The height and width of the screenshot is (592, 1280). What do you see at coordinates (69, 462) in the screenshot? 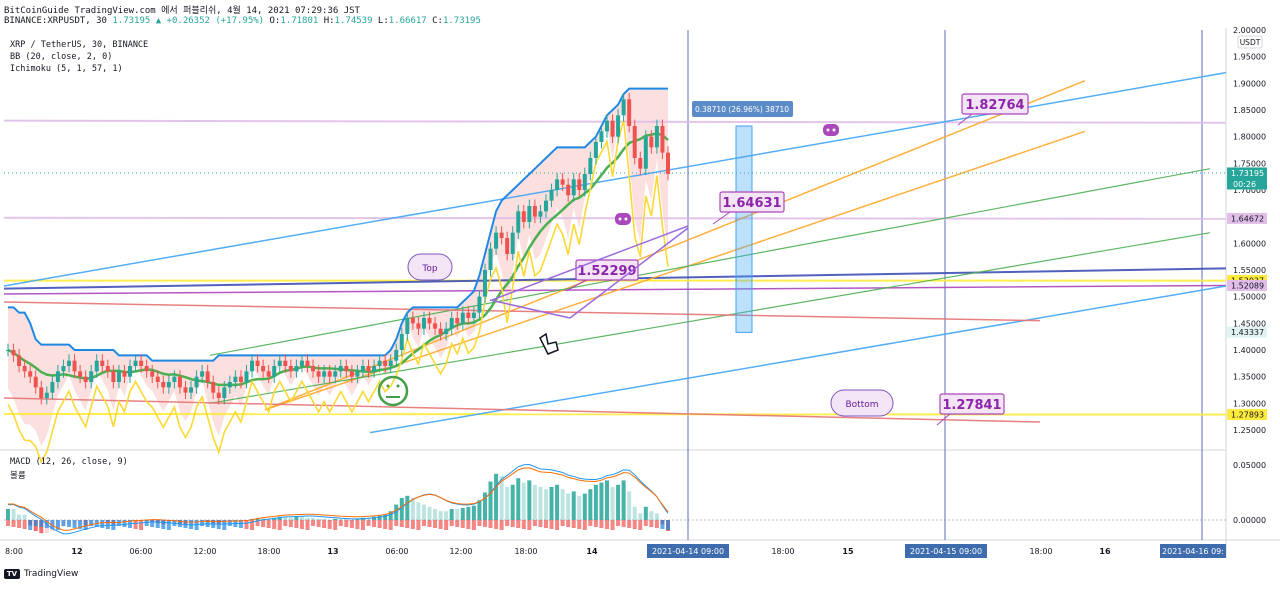
I see `legend-macd: MACD (12, 26, close, 9)` at bounding box center [69, 462].